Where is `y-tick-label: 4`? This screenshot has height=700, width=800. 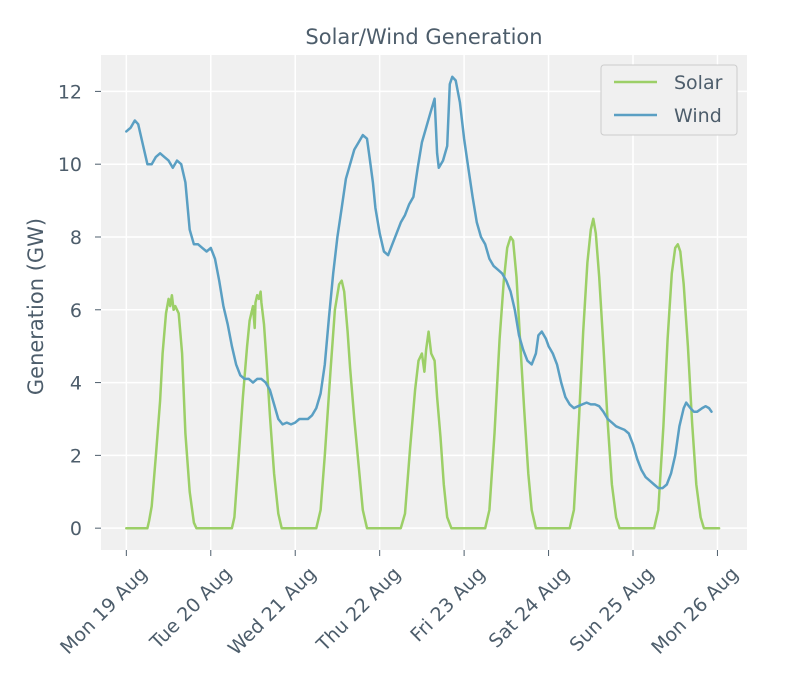 y-tick-label: 4 is located at coordinates (76, 384).